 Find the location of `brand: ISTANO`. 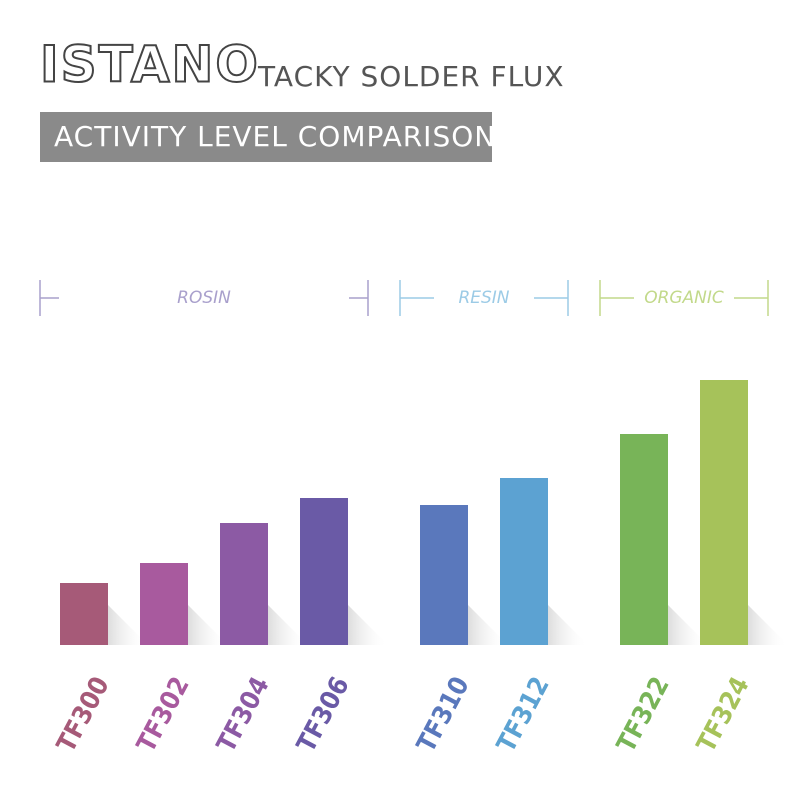

brand: ISTANO is located at coordinates (150, 65).